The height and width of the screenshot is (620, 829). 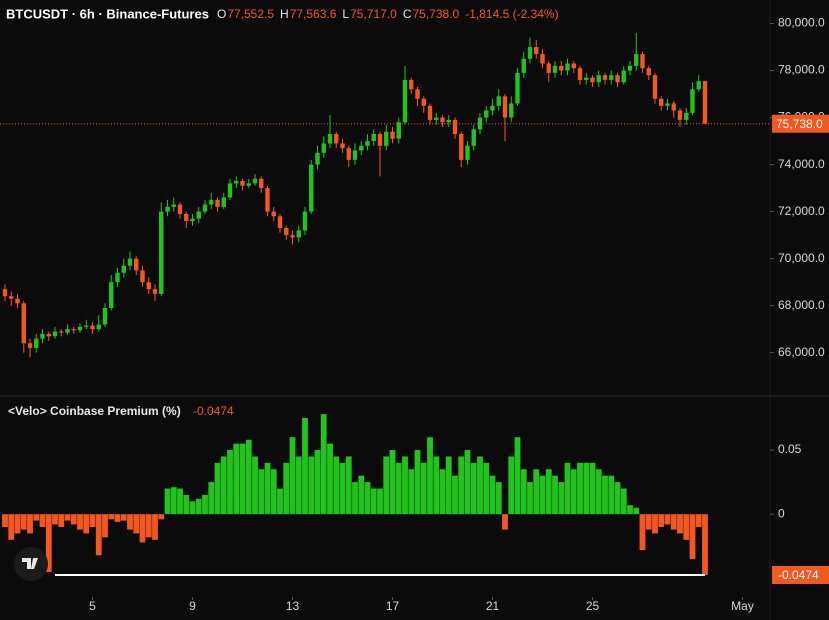 What do you see at coordinates (801, 23) in the screenshot?
I see `y-tick-label: 80,000.0` at bounding box center [801, 23].